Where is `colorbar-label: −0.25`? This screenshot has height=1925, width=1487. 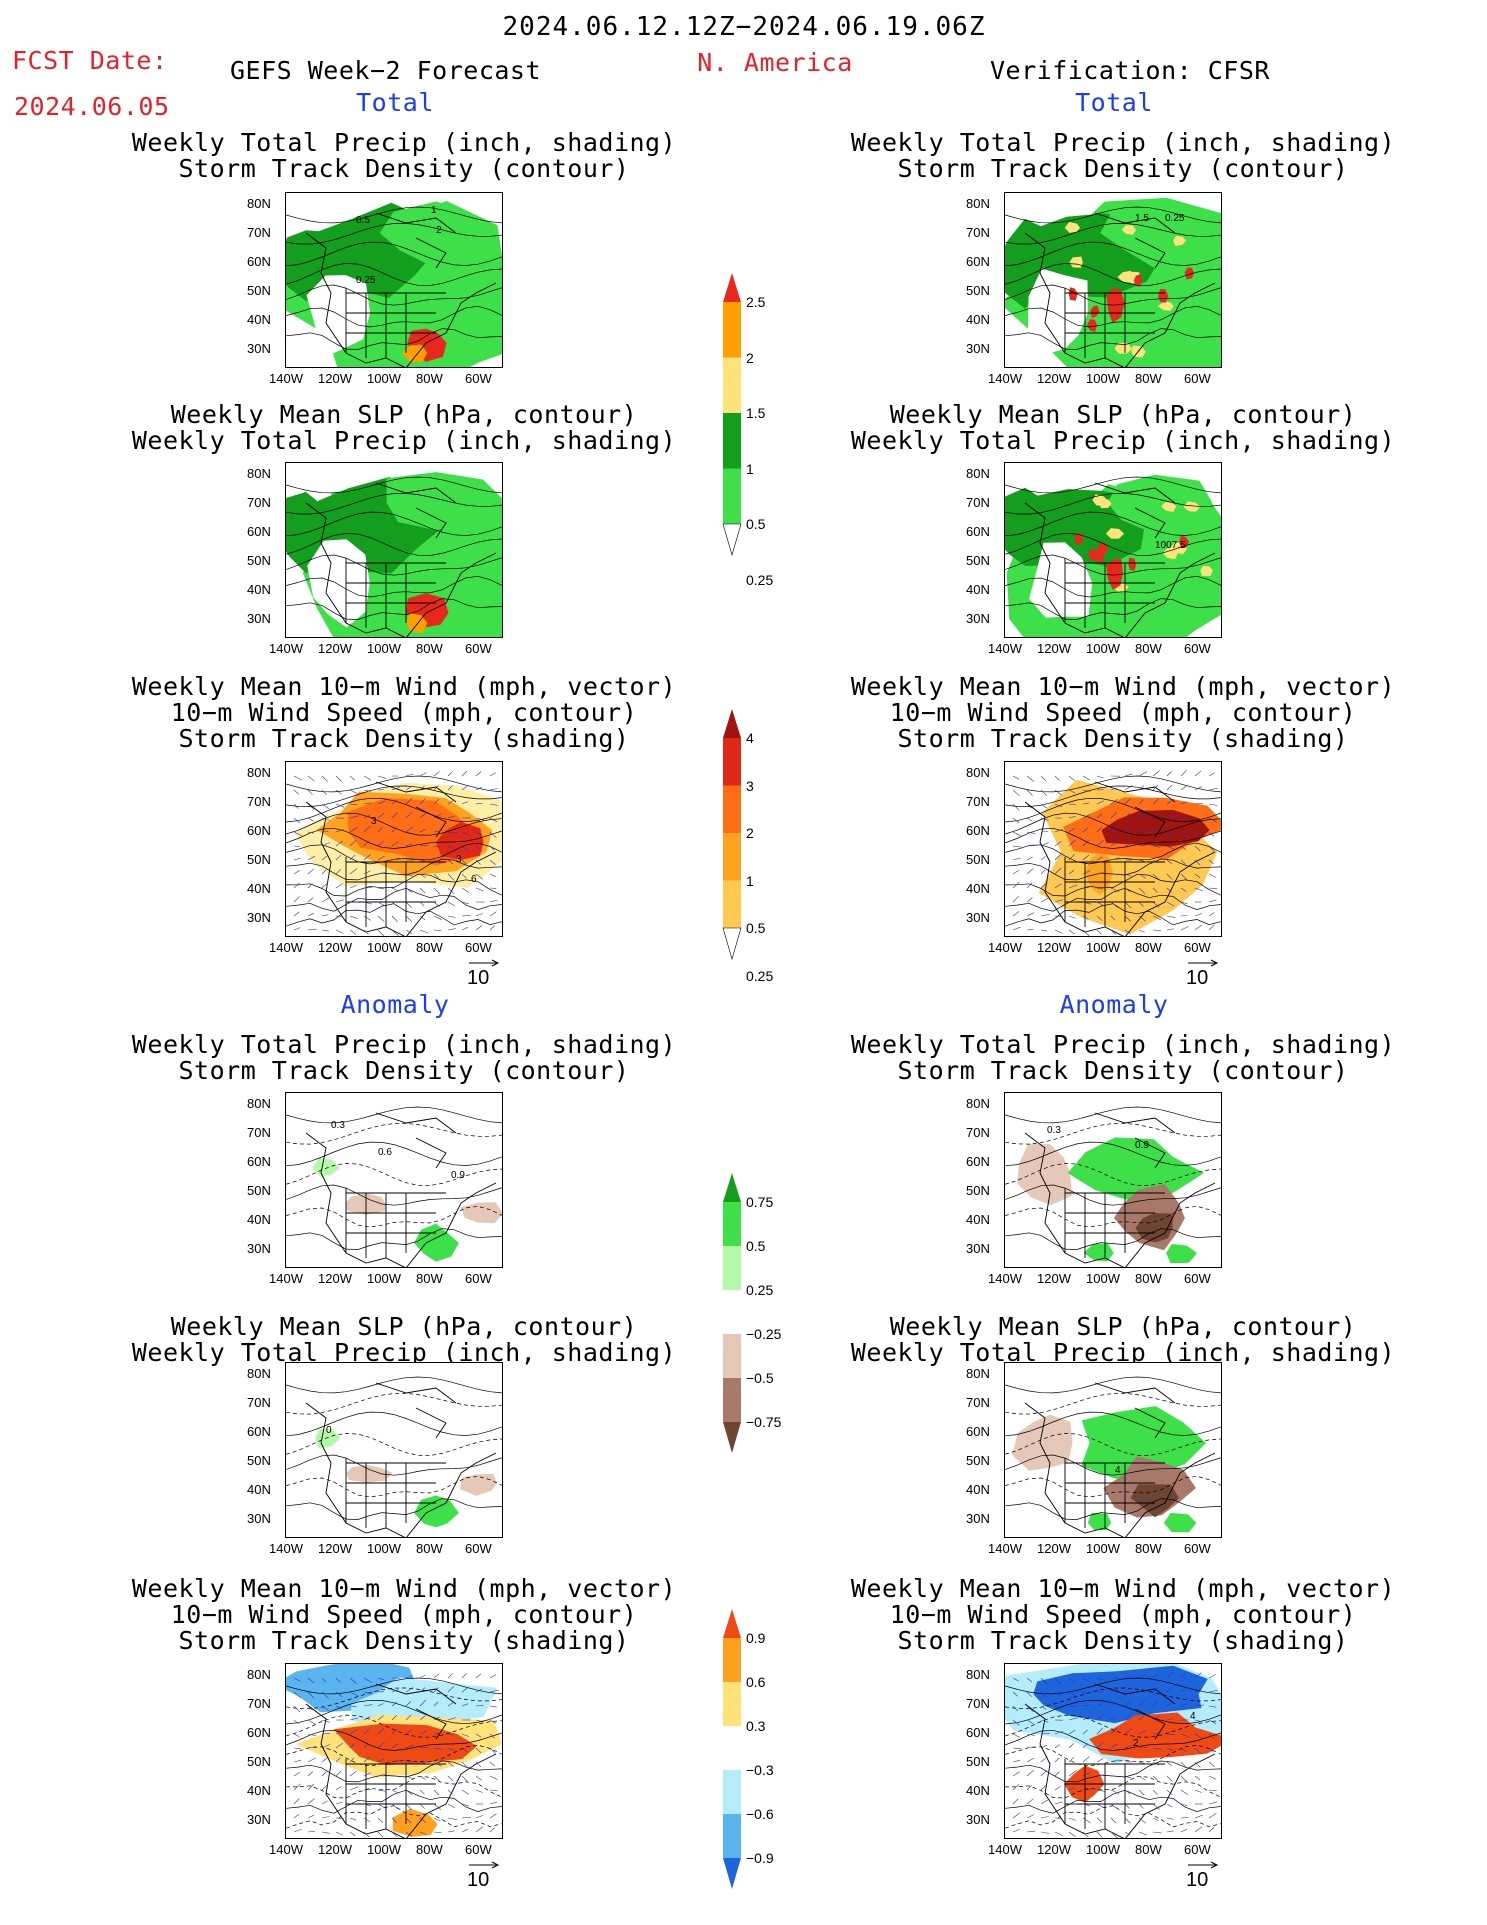
colorbar-label: −0.25 is located at coordinates (764, 1334).